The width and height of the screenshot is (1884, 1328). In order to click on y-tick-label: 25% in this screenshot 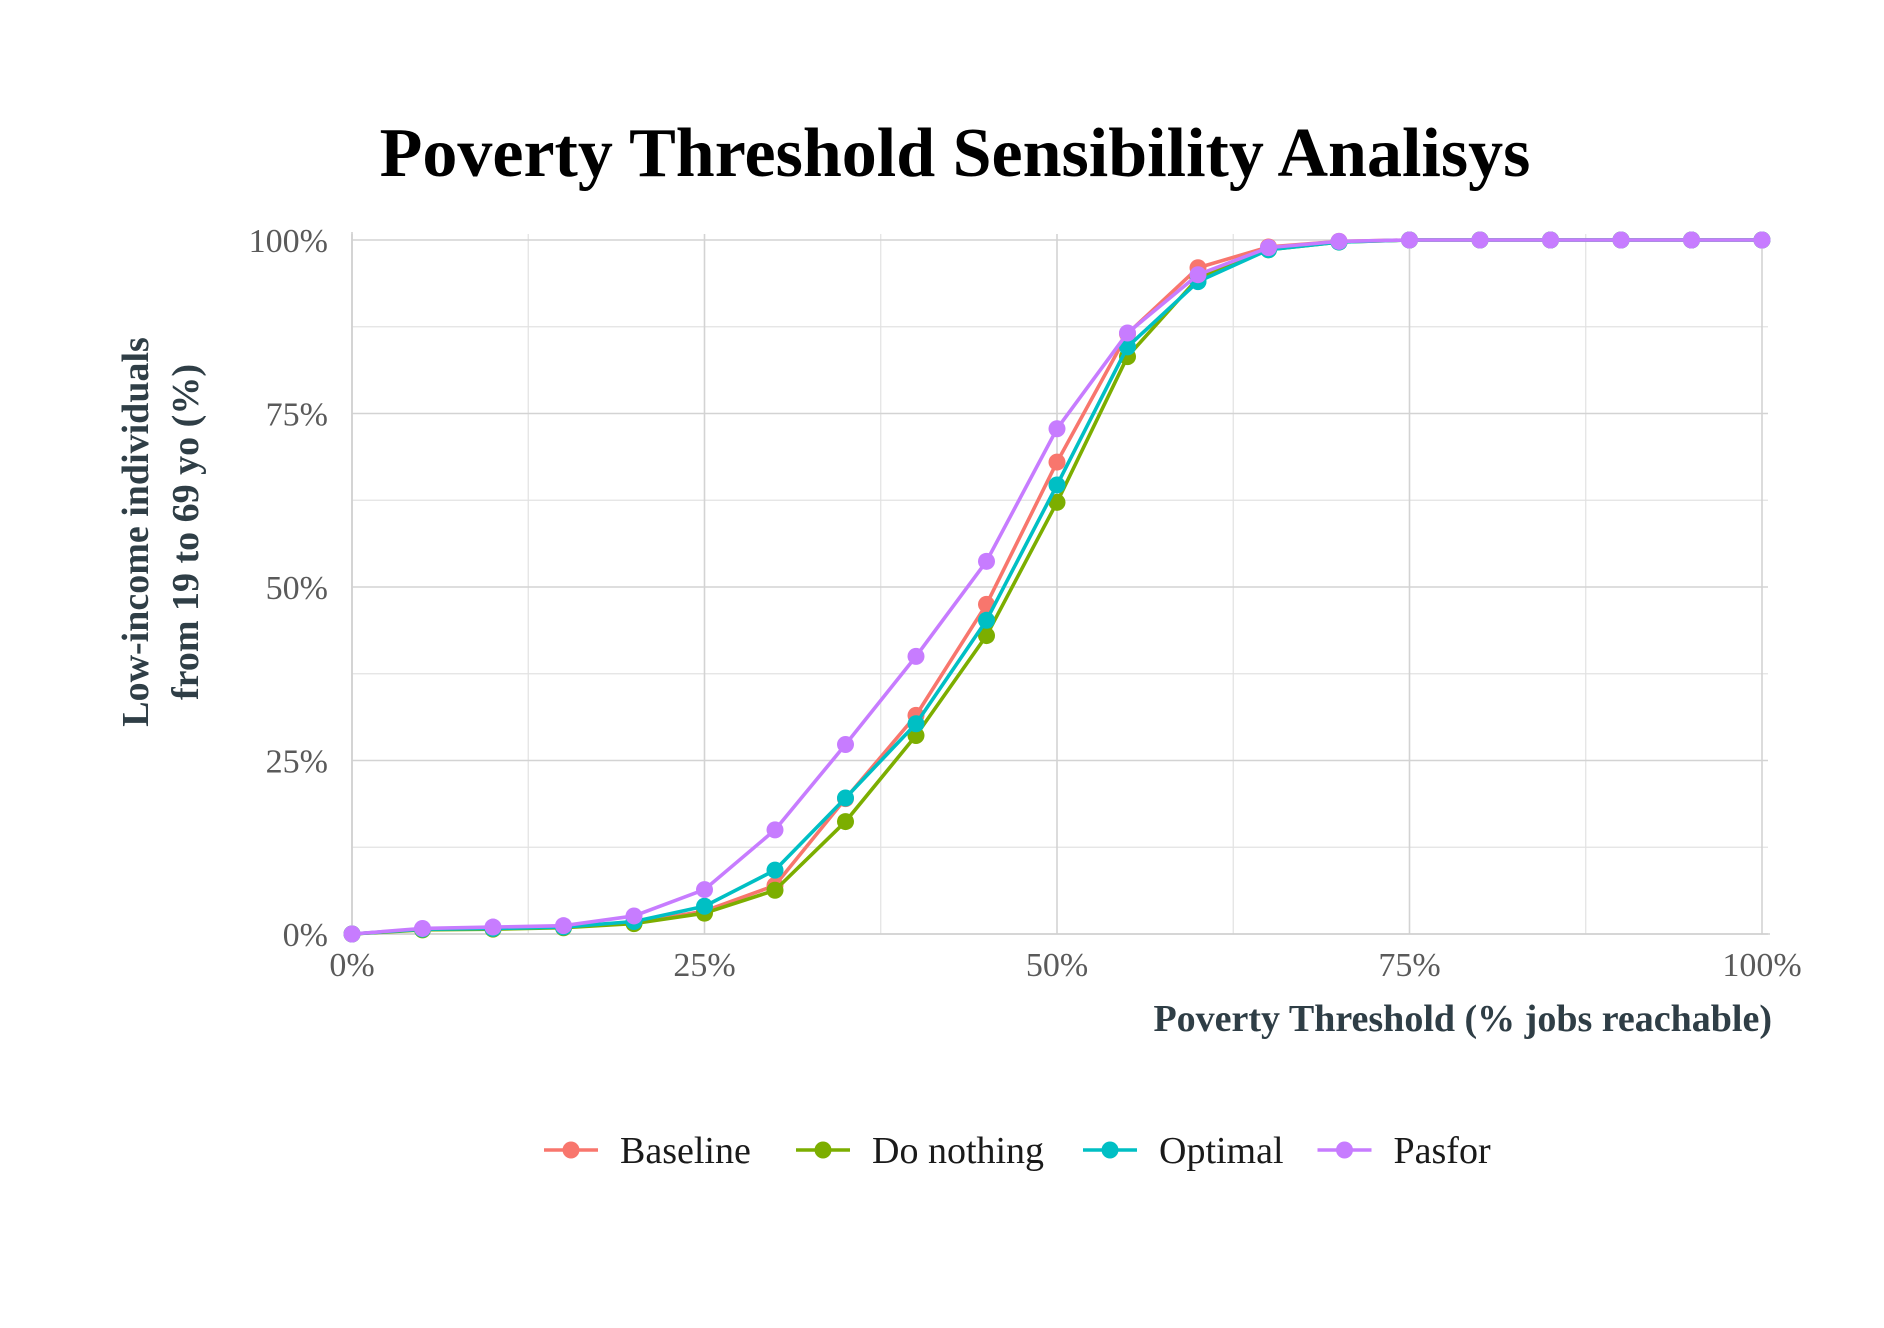, I will do `click(297, 762)`.